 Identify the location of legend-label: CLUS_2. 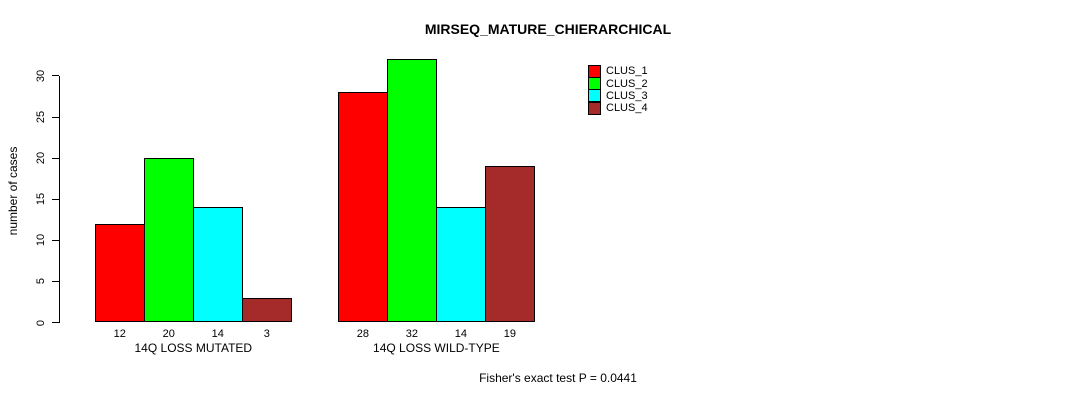
(627, 83).